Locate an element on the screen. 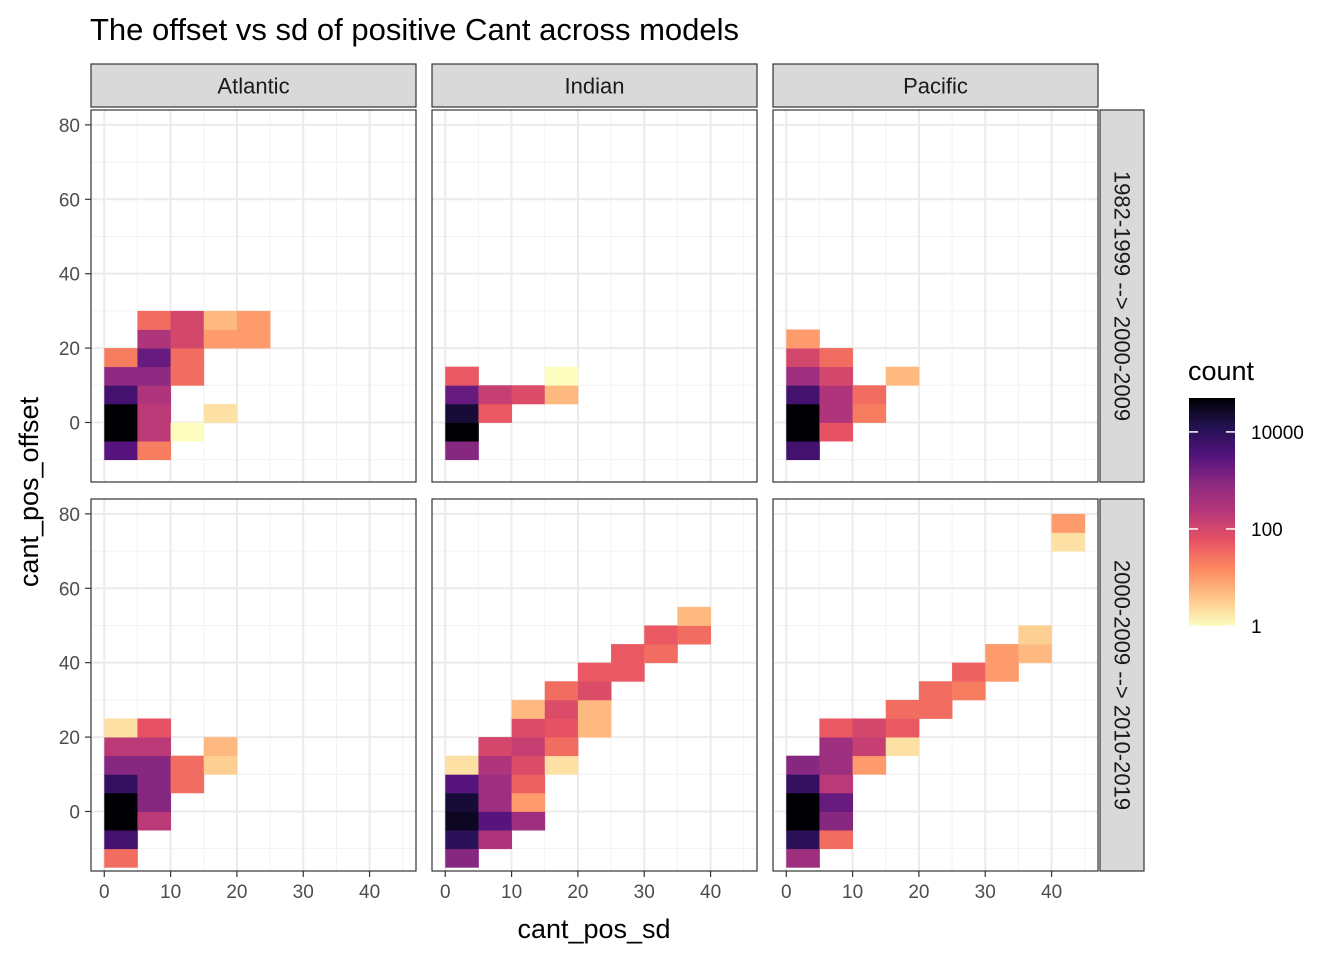 The height and width of the screenshot is (960, 1344). strip-label: 1982-1999 --> 2000-2009 is located at coordinates (1122, 296).